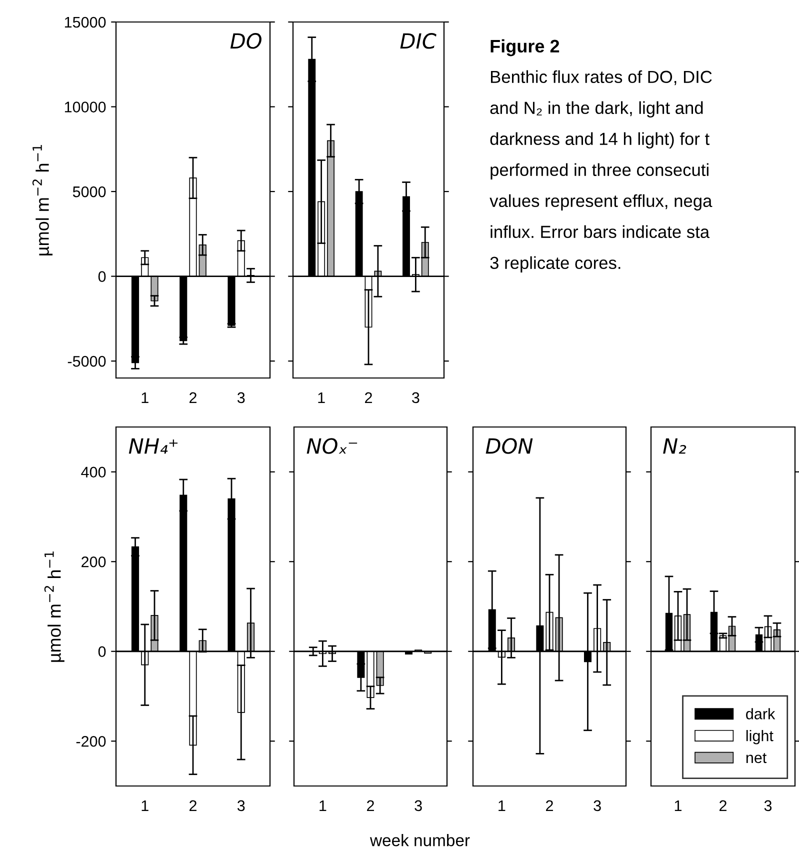 The width and height of the screenshot is (799, 852). Describe the element at coordinates (87, 361) in the screenshot. I see `y-tick-label: -5000` at that location.